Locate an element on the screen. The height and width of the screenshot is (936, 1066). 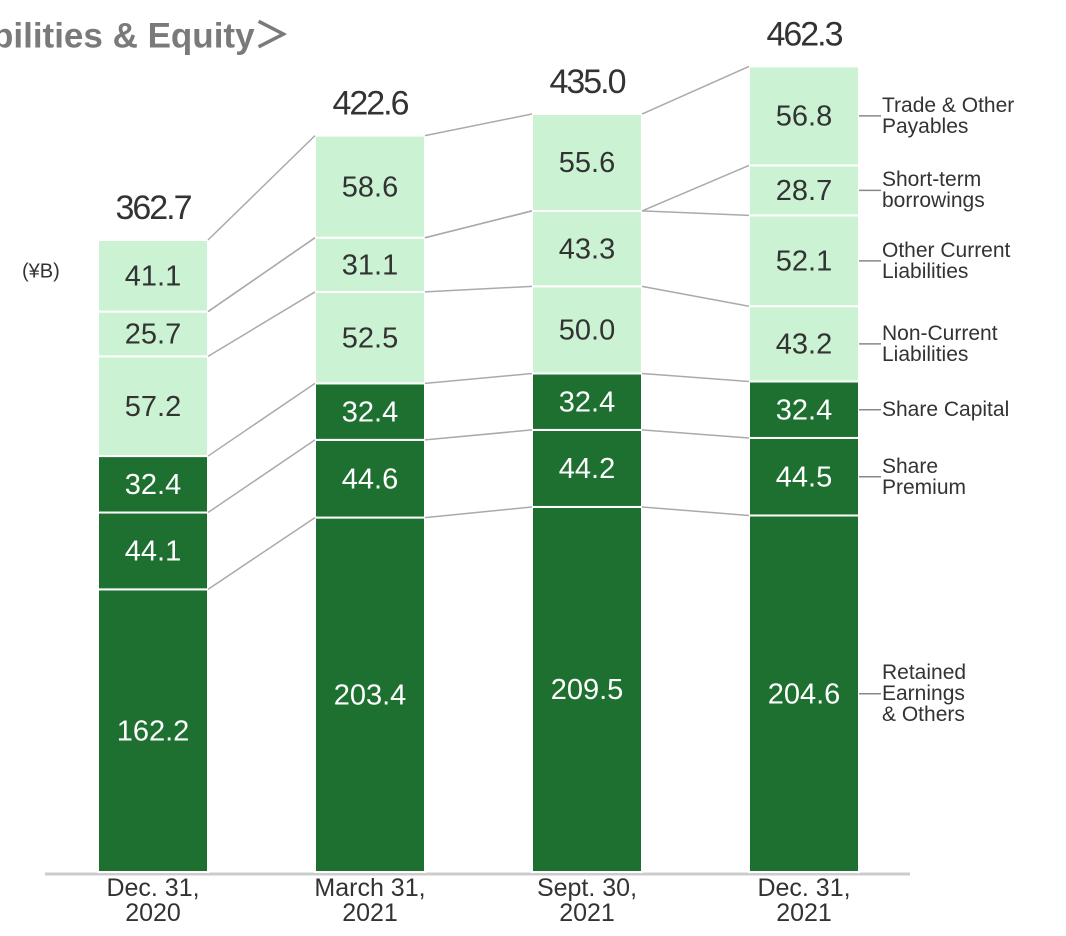
value-label: 43.3 is located at coordinates (587, 249).